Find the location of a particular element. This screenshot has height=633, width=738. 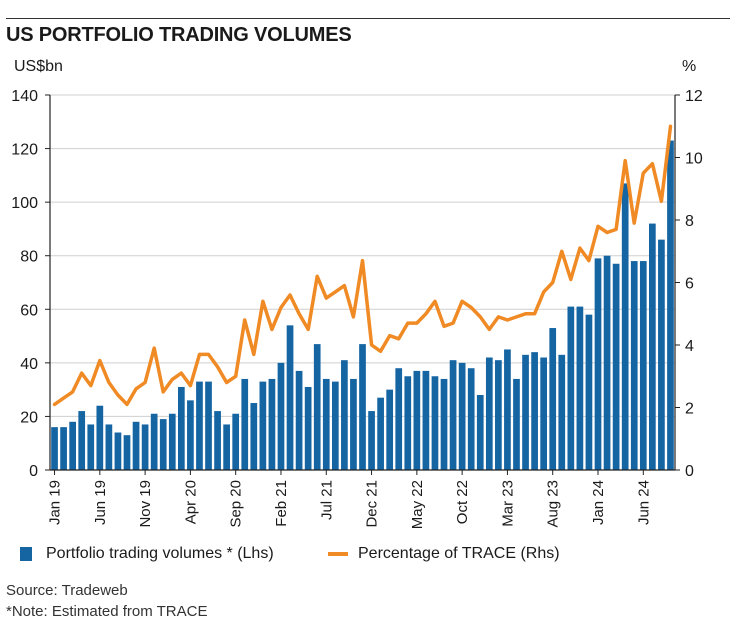

left-axis-unit: US$bn is located at coordinates (38, 66).